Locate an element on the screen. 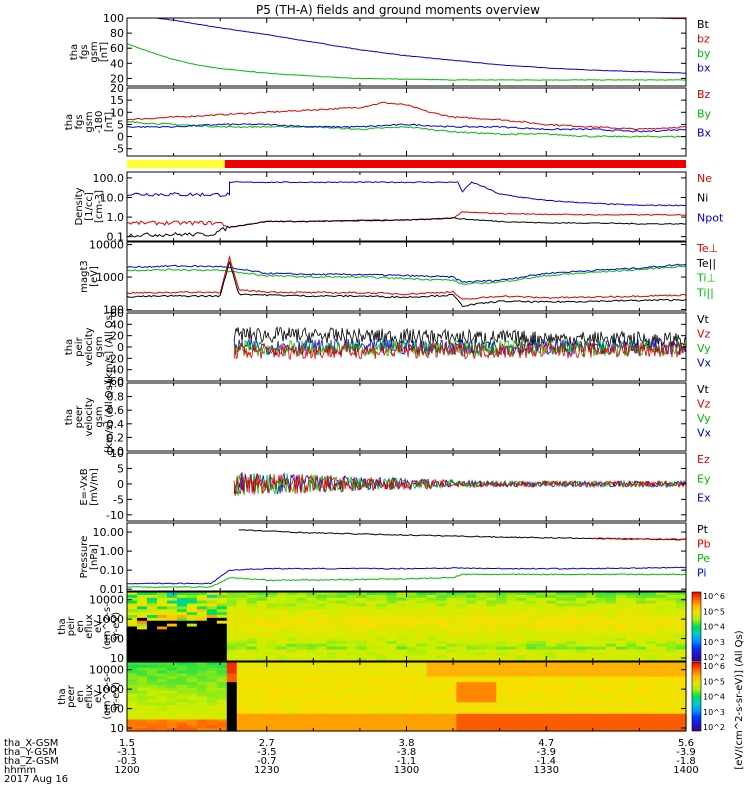  xaxis-tick-value: -1.1 is located at coordinates (407, 761).